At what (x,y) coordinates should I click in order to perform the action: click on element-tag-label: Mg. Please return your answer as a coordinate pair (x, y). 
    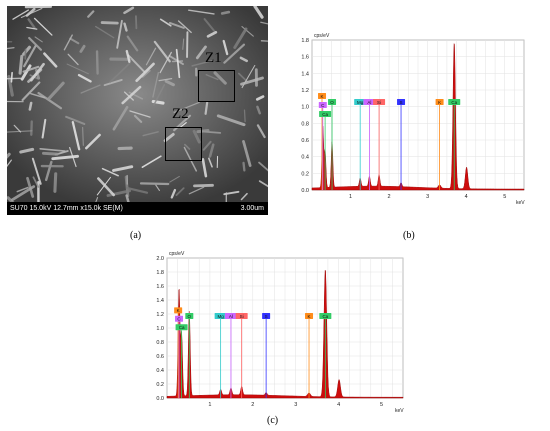
    Looking at the image, I should click on (360, 102).